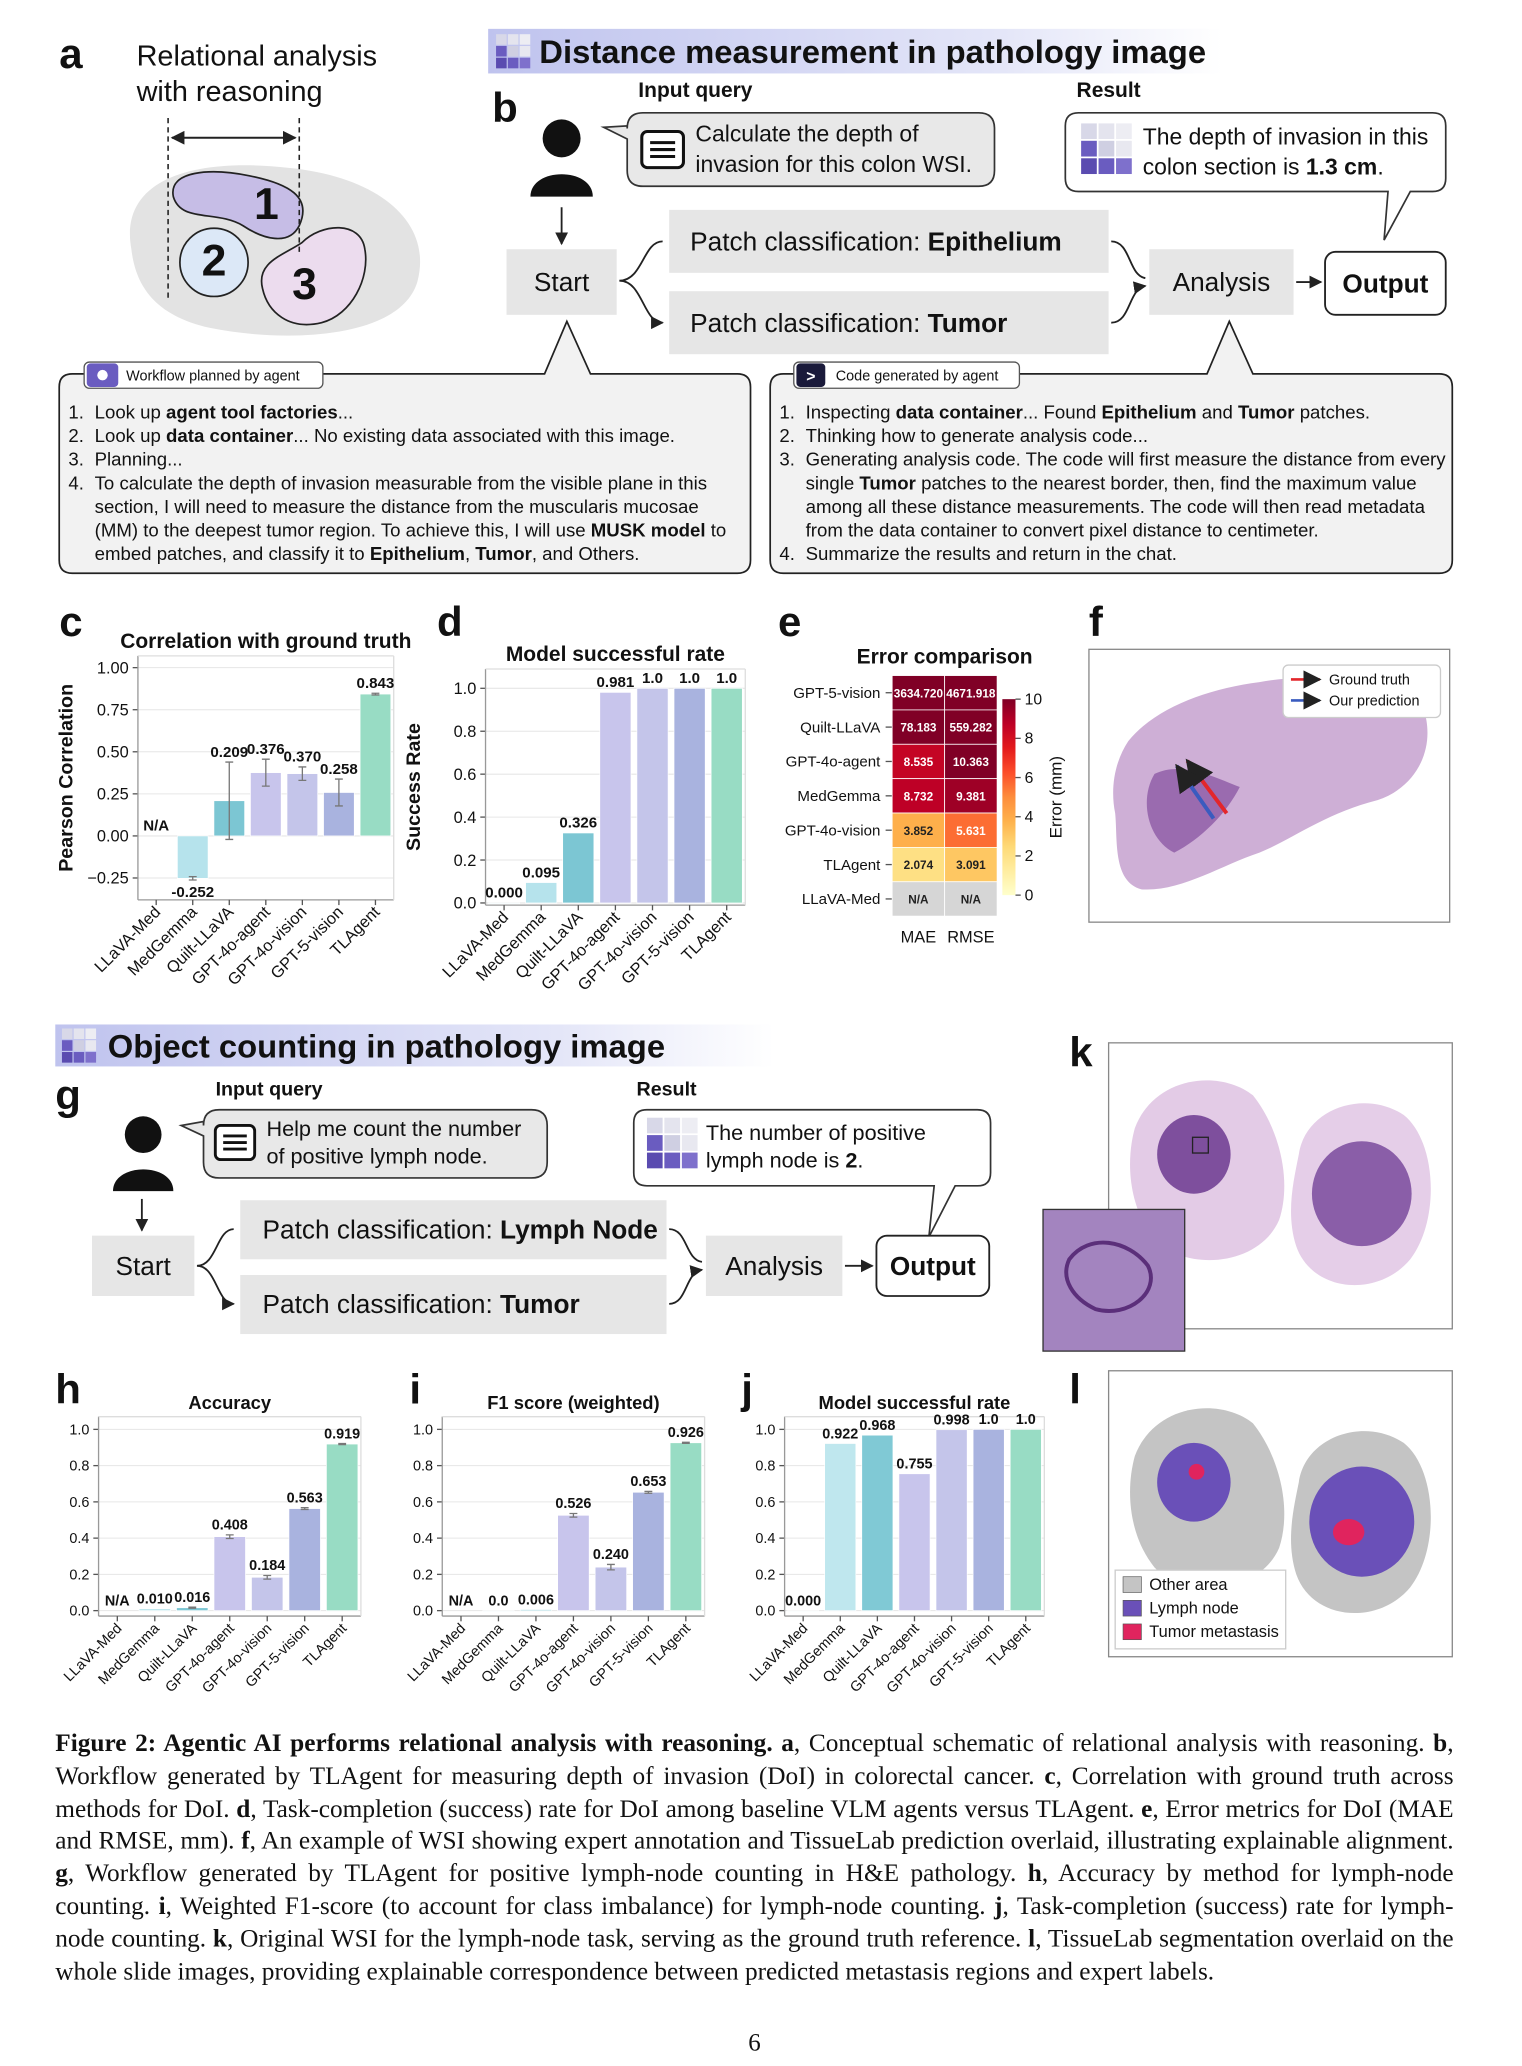 This screenshot has width=1522, height=2066. What do you see at coordinates (113, 837) in the screenshot?
I see `y-tick-label: 0.00` at bounding box center [113, 837].